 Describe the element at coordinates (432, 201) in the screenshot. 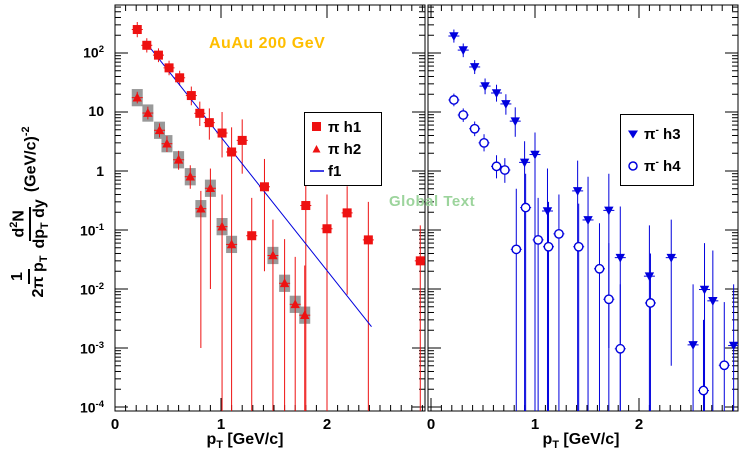

I see `global-text-annotation: Global Text` at that location.